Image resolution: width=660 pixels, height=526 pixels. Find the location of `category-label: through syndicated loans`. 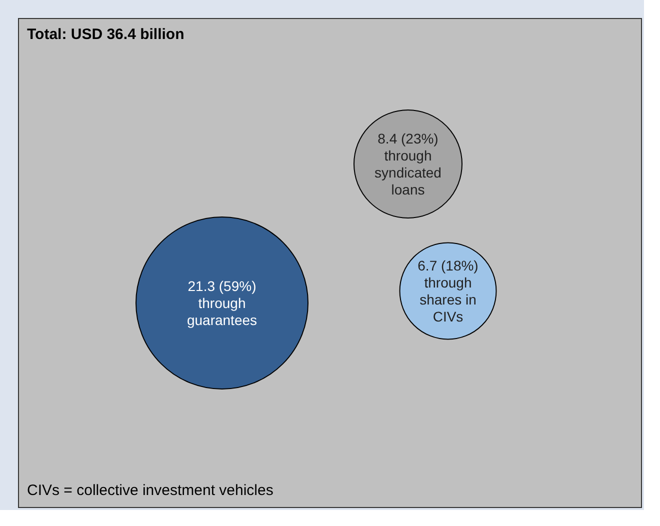

category-label: through syndicated loans is located at coordinates (408, 172).